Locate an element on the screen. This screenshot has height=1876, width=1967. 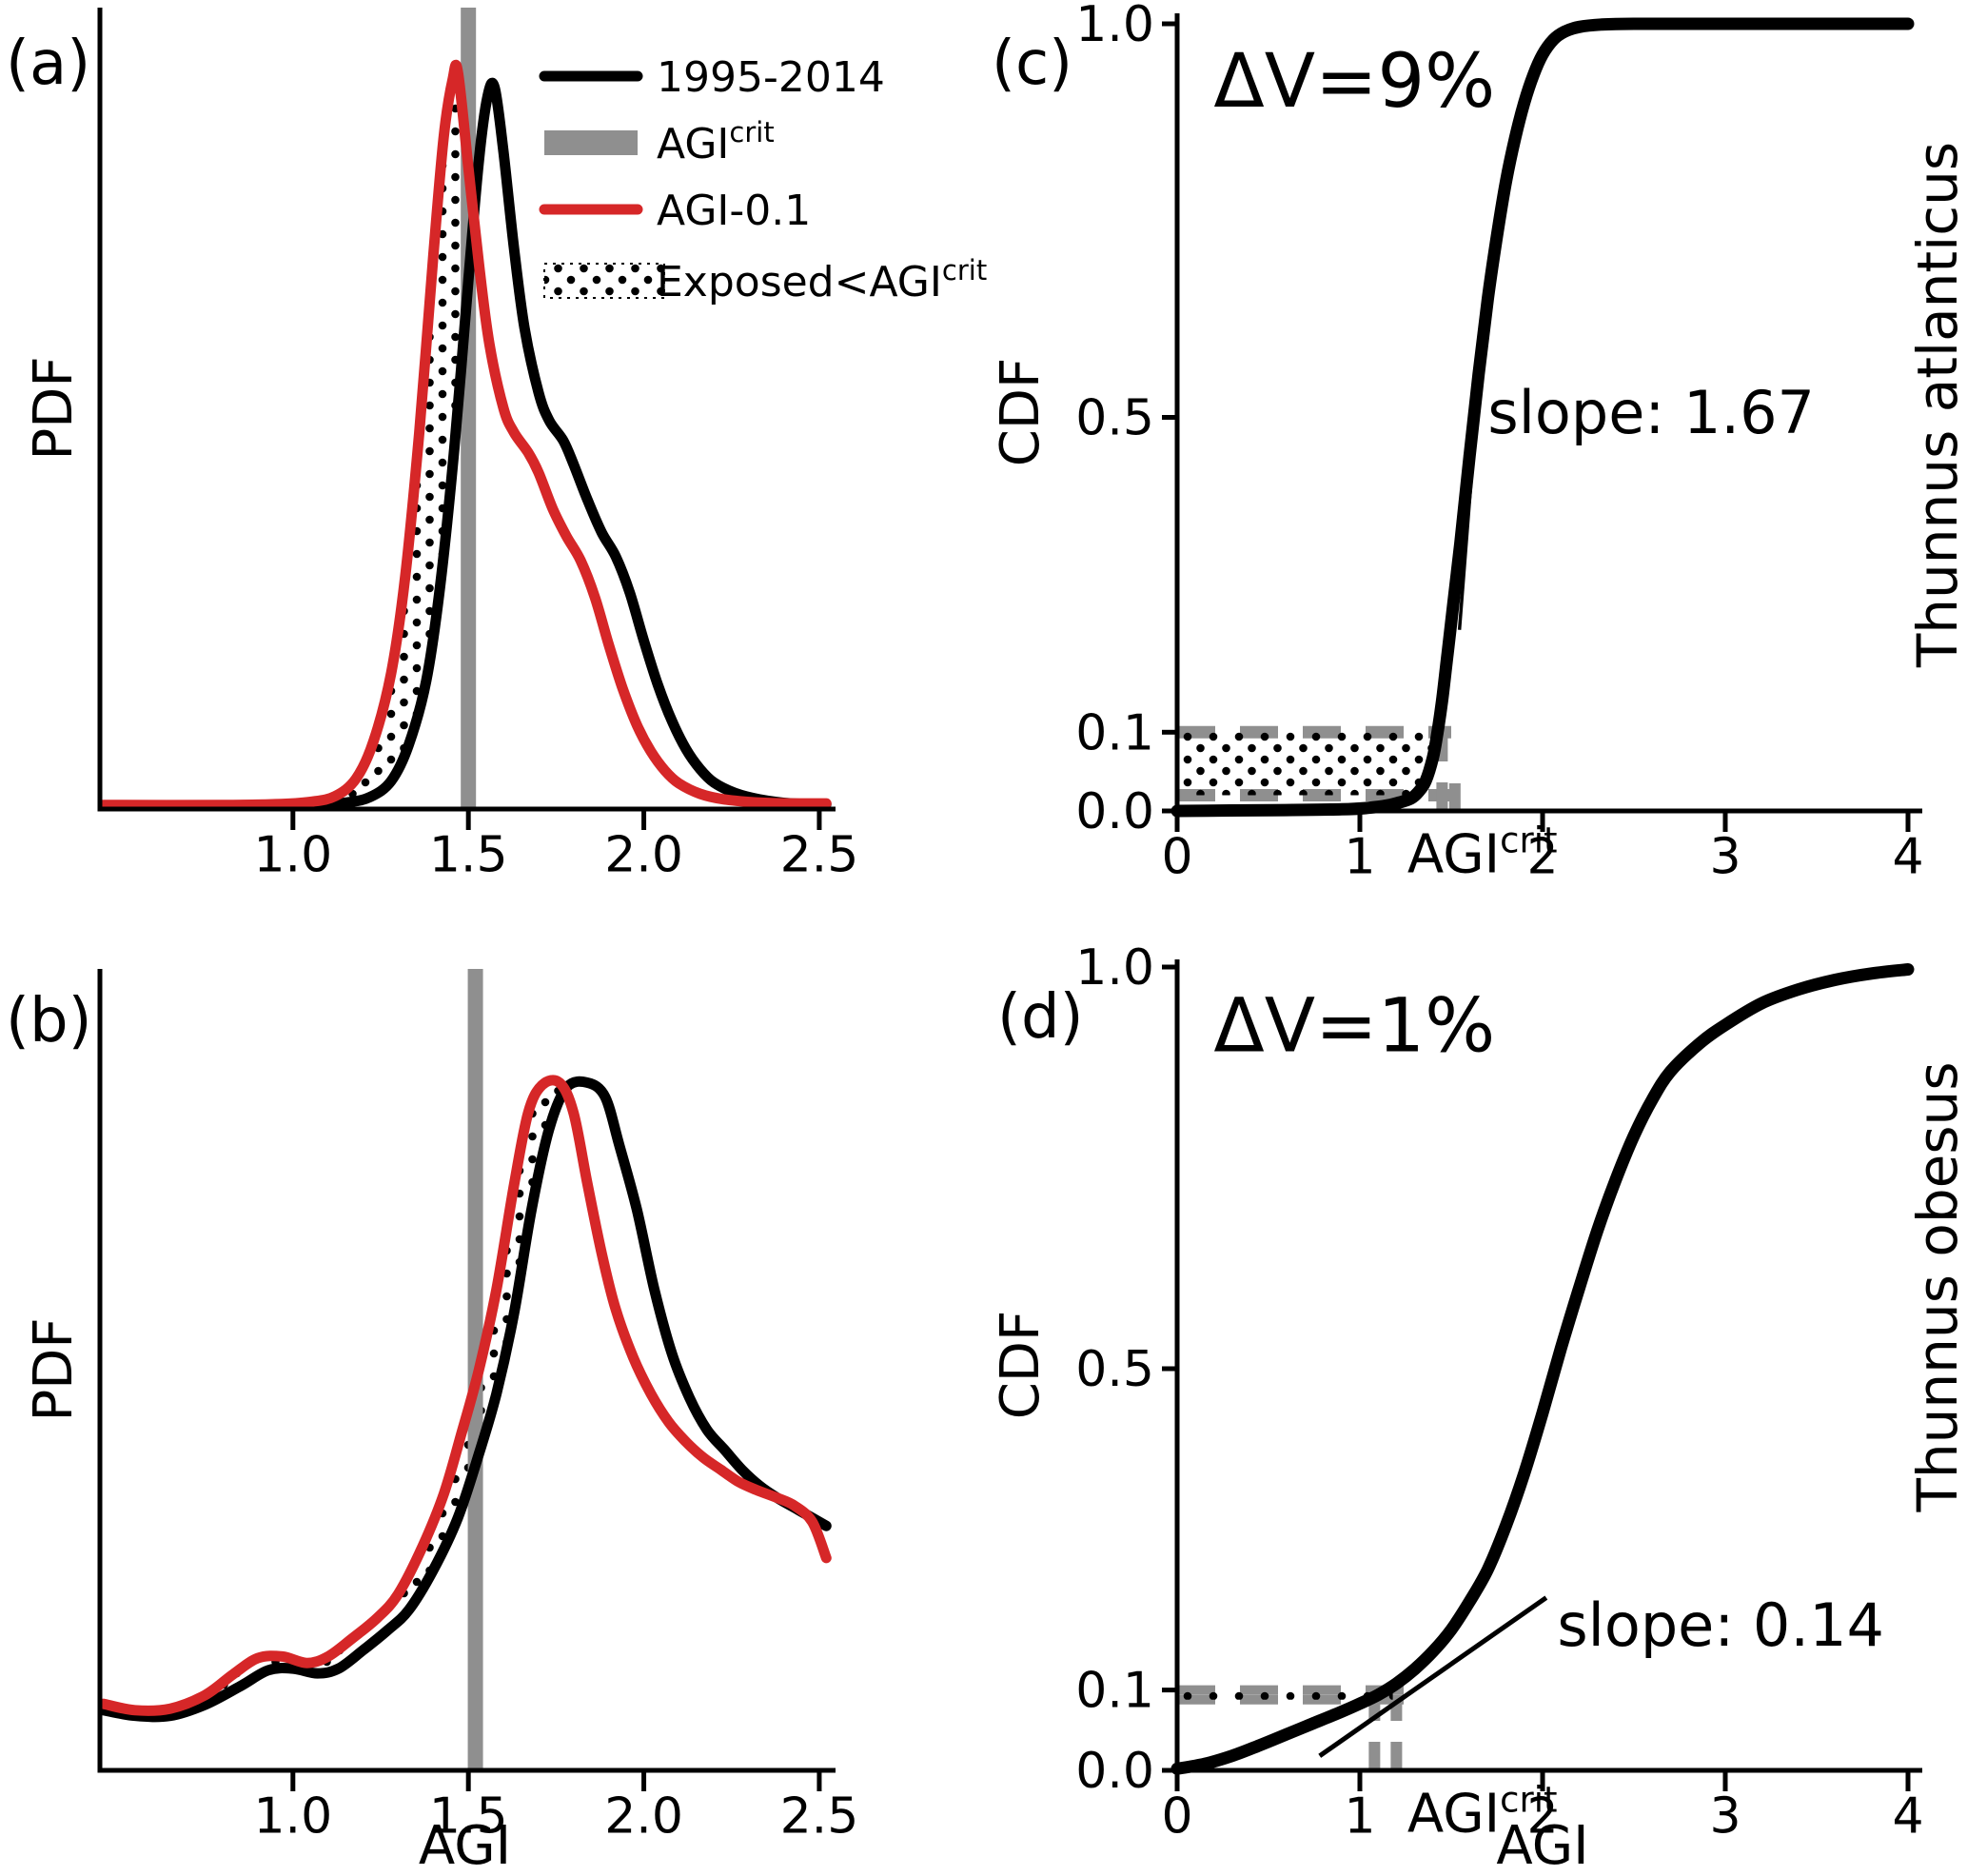
legend-item-label: 1995-2014 is located at coordinates (771, 77).